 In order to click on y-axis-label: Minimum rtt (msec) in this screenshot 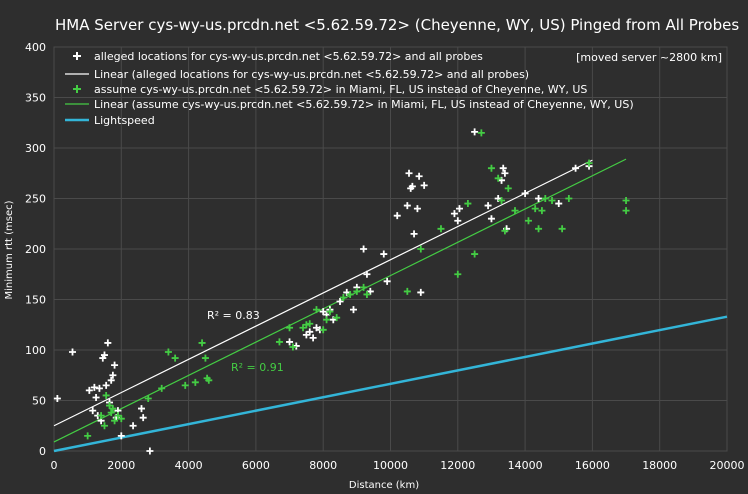, I will do `click(9, 249)`.